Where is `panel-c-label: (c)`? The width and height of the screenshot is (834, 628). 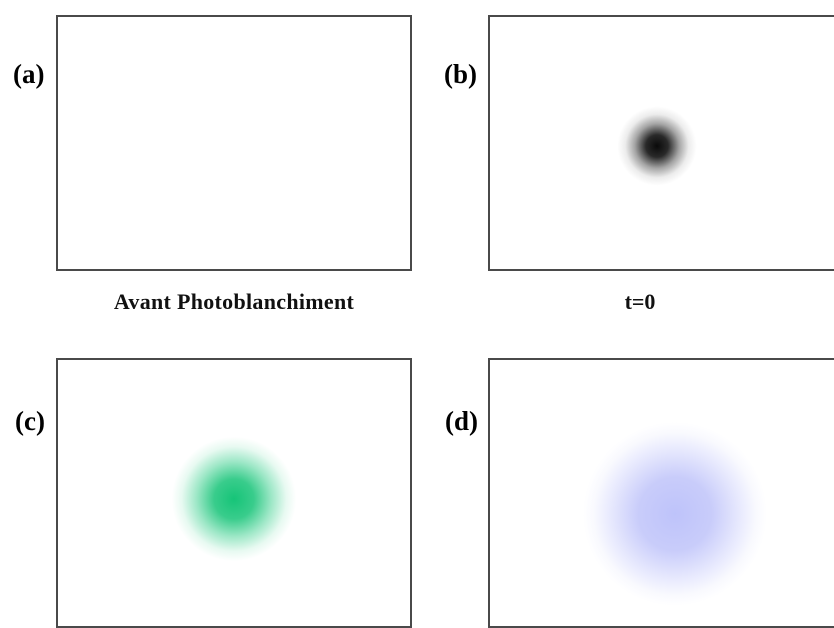 panel-c-label: (c) is located at coordinates (30, 421).